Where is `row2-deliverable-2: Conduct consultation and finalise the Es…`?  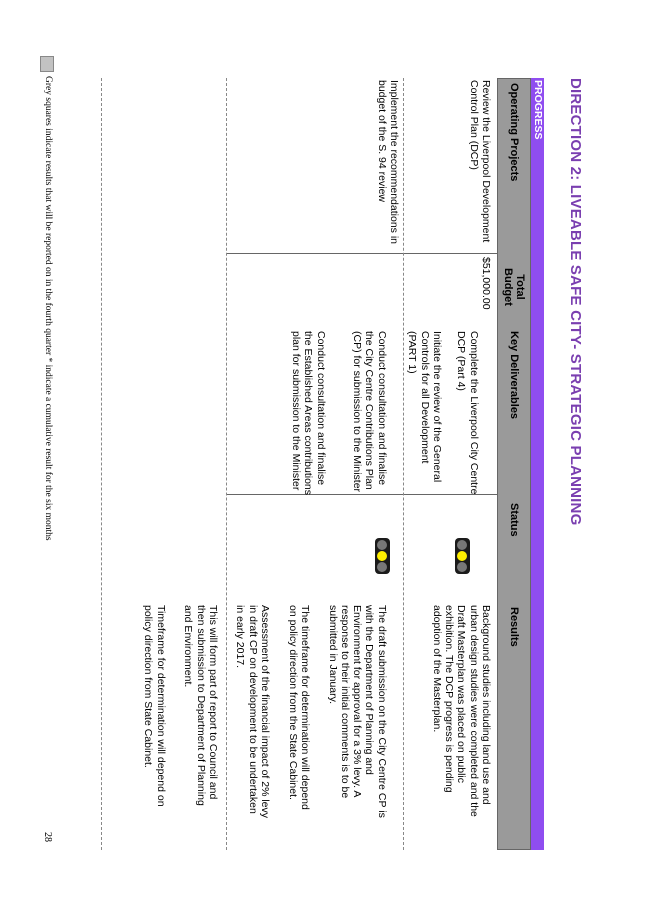
row2-deliverable-2: Conduct consultation and finalise the Es… is located at coordinates (308, 413).